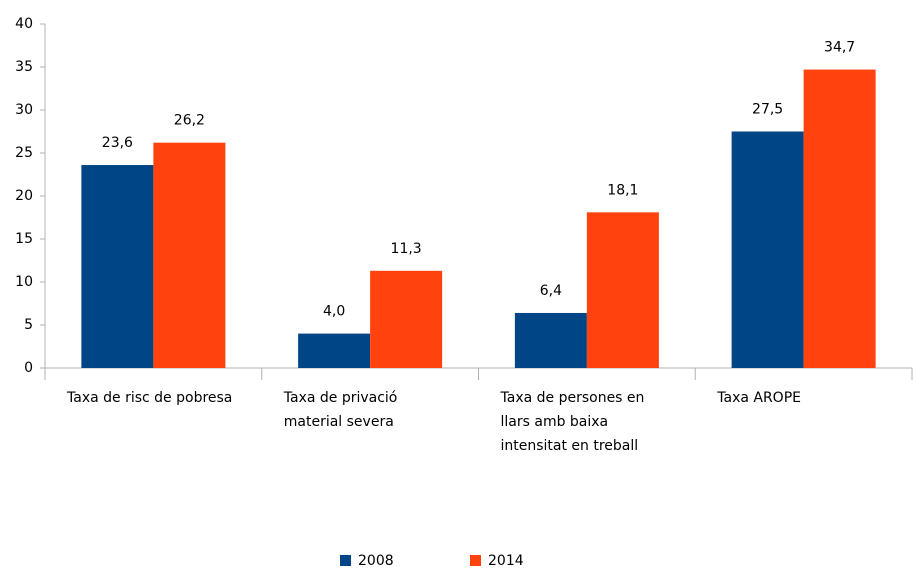 The height and width of the screenshot is (569, 917). I want to click on value-label: 26,2, so click(189, 121).